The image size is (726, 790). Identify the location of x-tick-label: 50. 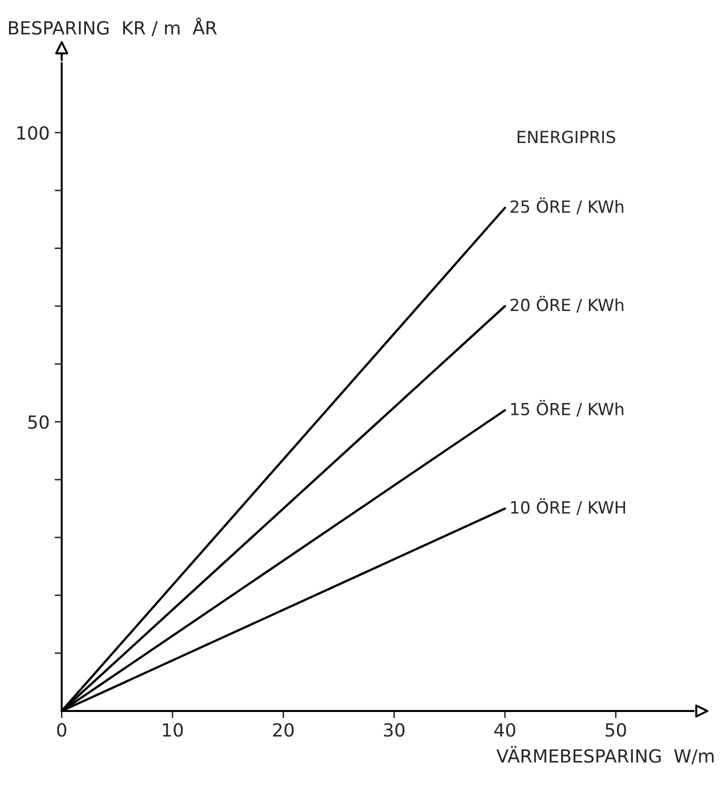
(616, 730).